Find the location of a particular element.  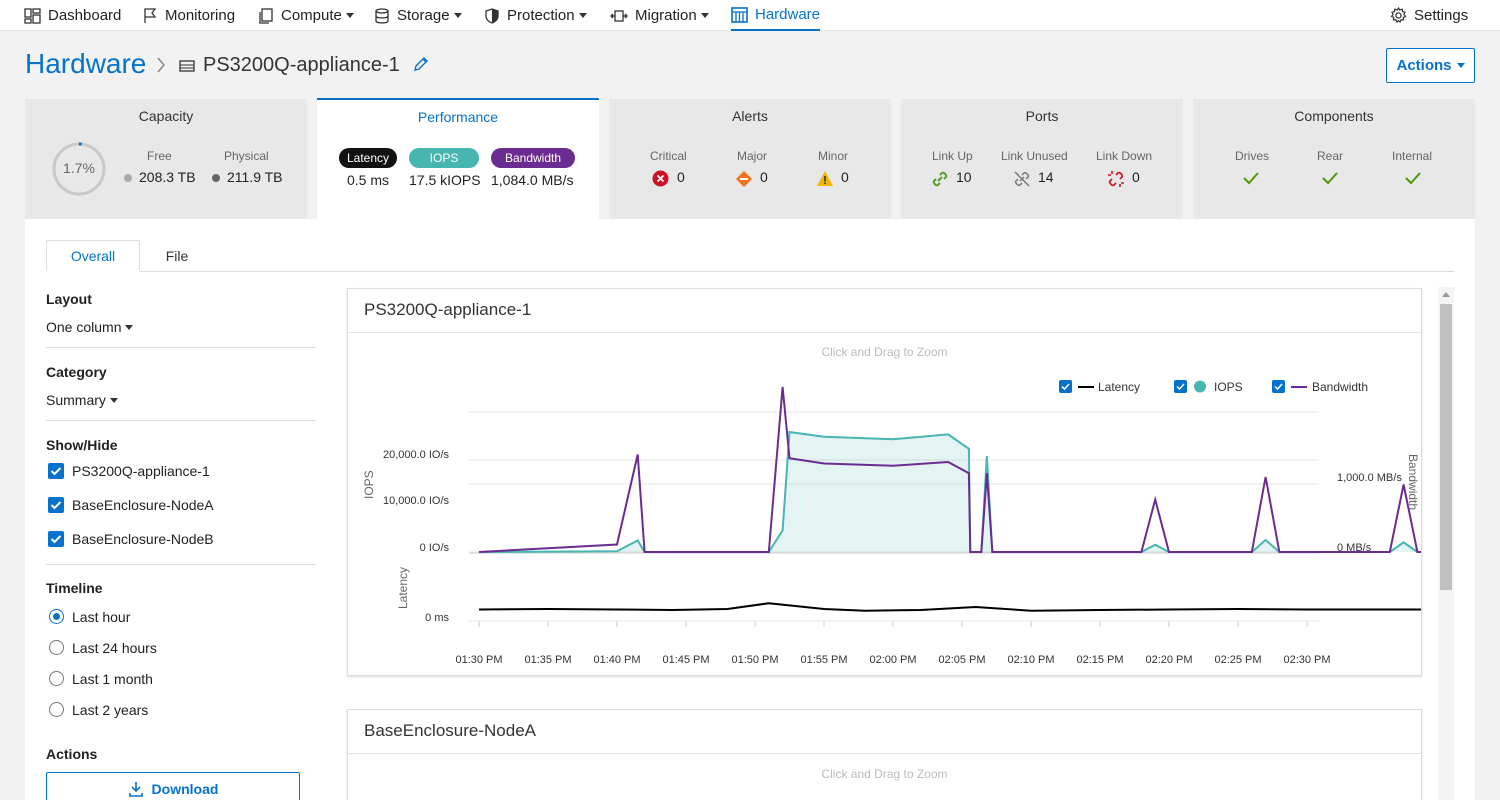

radio-last-2-years-label: Last 2 years is located at coordinates (110, 710).